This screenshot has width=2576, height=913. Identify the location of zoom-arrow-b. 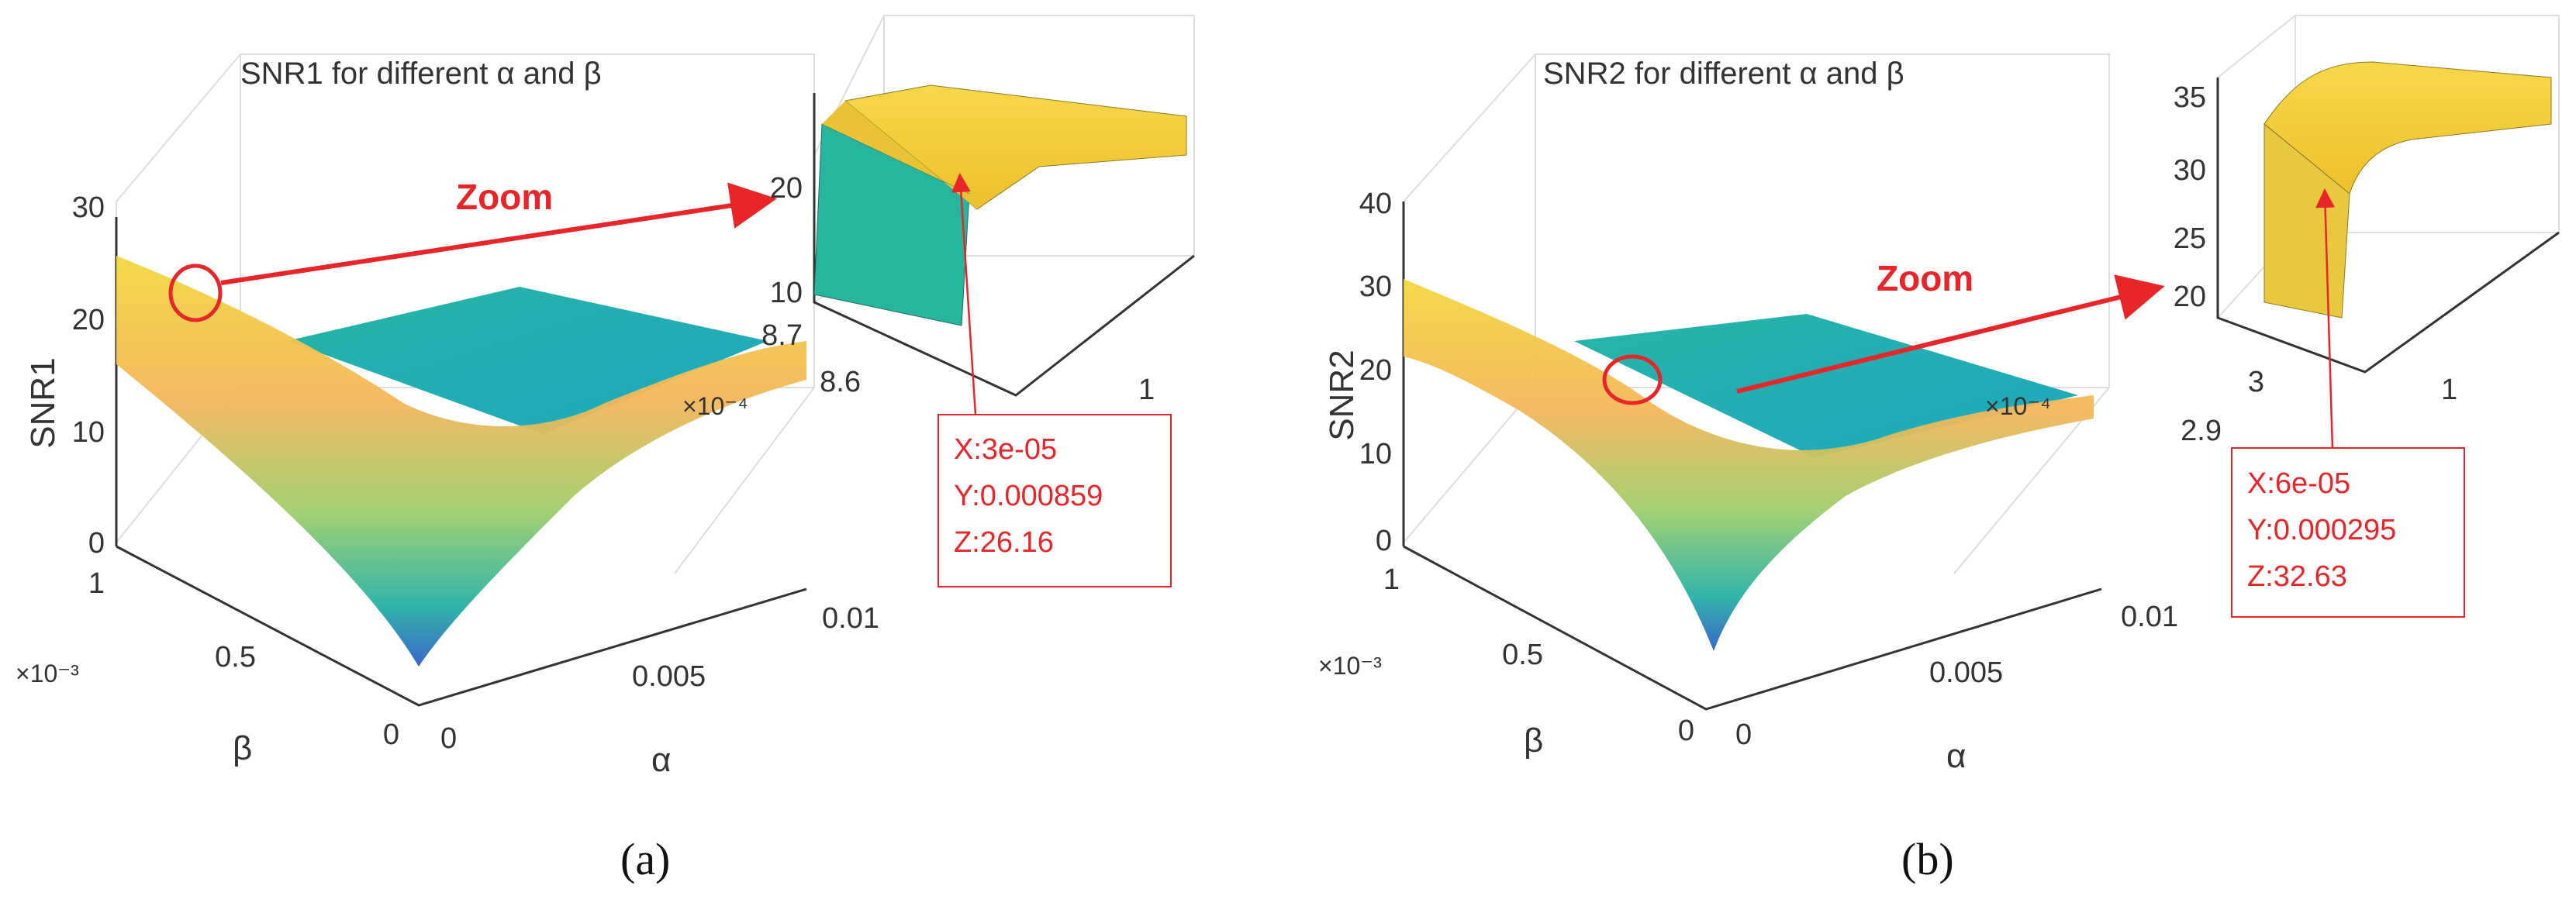
(1951, 334).